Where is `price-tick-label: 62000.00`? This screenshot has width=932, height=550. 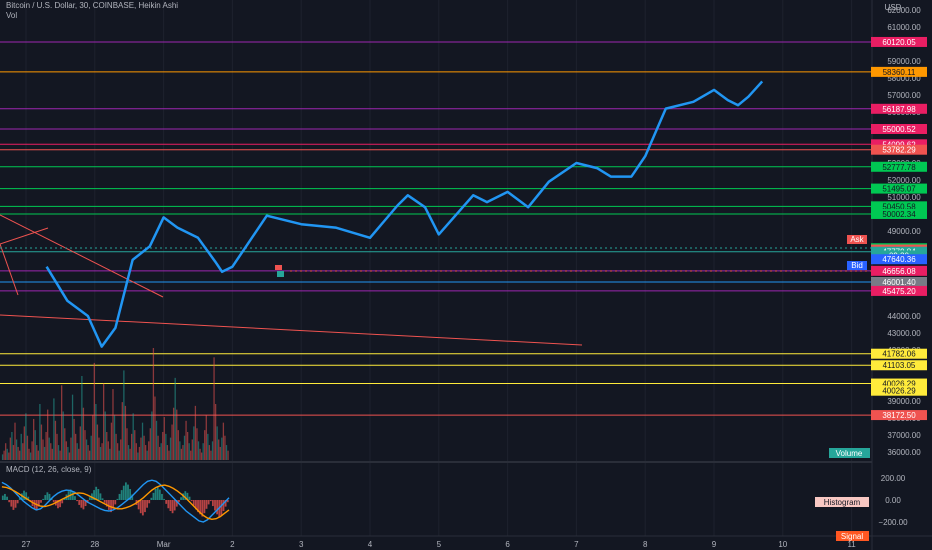 price-tick-label: 62000.00 is located at coordinates (904, 10).